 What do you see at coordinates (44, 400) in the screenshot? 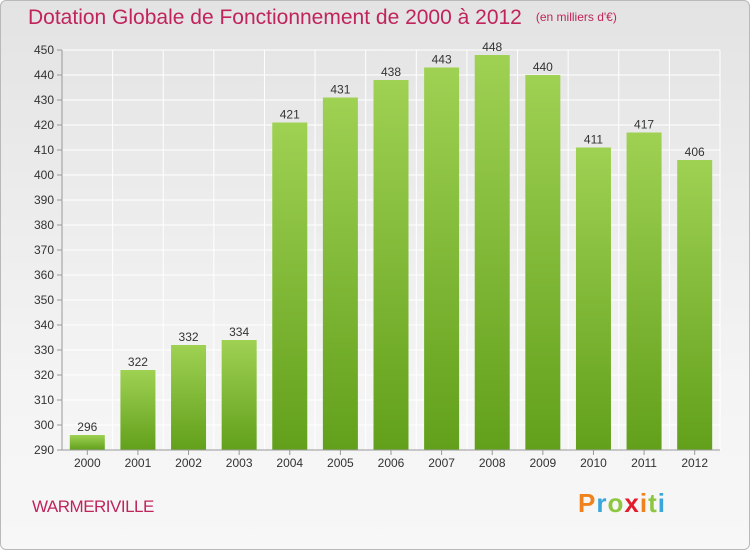
I see `y-tick-label: 310` at bounding box center [44, 400].